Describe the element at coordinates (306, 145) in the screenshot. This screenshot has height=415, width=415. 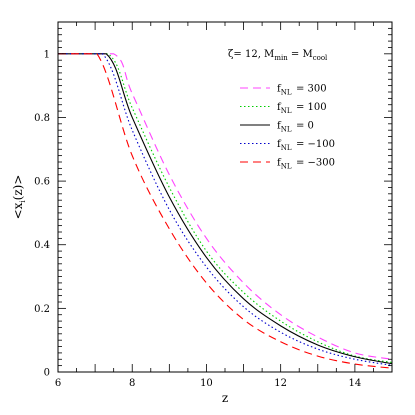
I see `legend-label-3: fNL = −100` at that location.